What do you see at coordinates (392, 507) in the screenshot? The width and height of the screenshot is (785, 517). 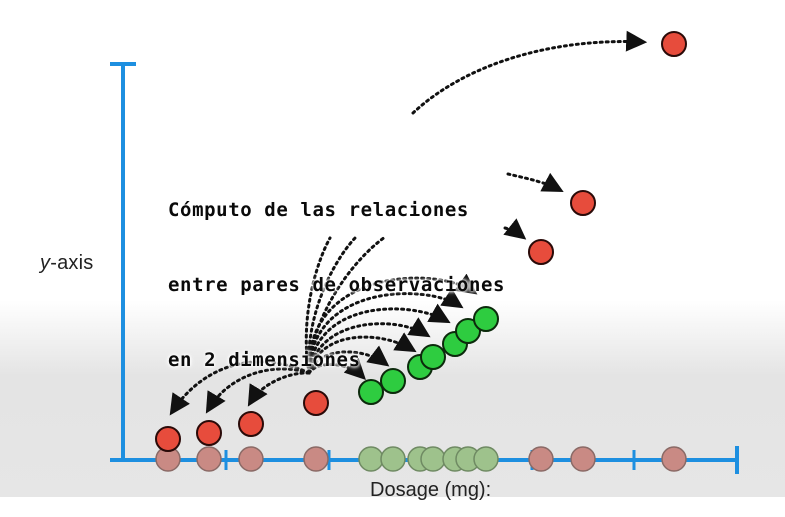 I see `bottom-margin` at bounding box center [392, 507].